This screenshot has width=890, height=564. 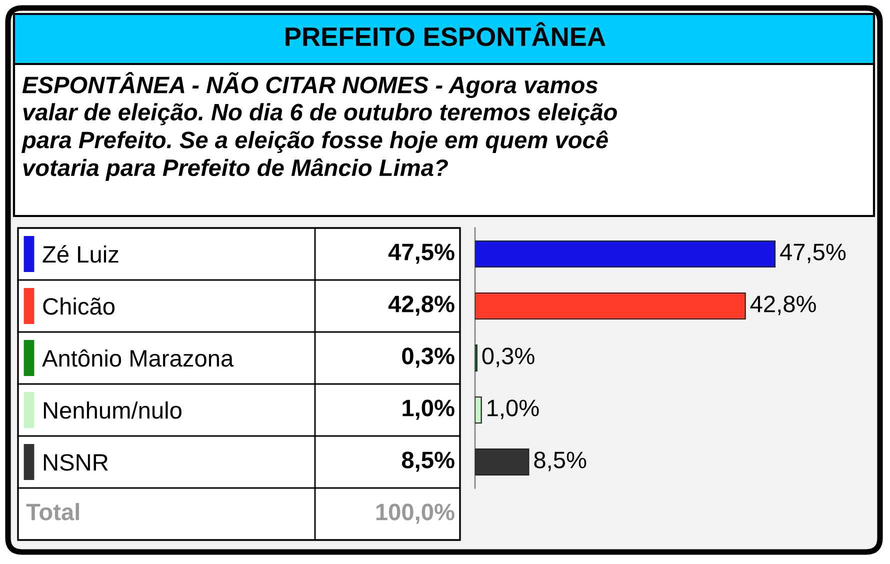 I want to click on y-tick-label: Antônio Marazona, so click(x=138, y=358).